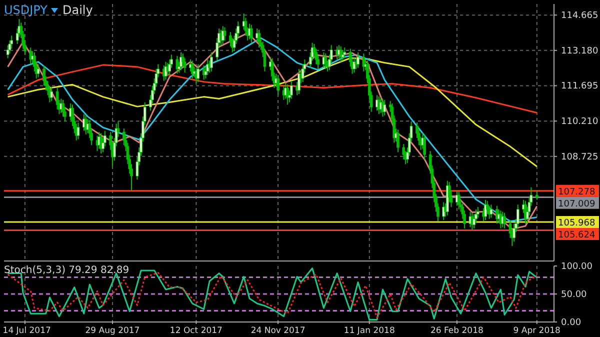 The image size is (600, 337). Describe the element at coordinates (67, 270) in the screenshot. I see `chart-title: Stoch(5,3,3) 79.29 82.89` at that location.